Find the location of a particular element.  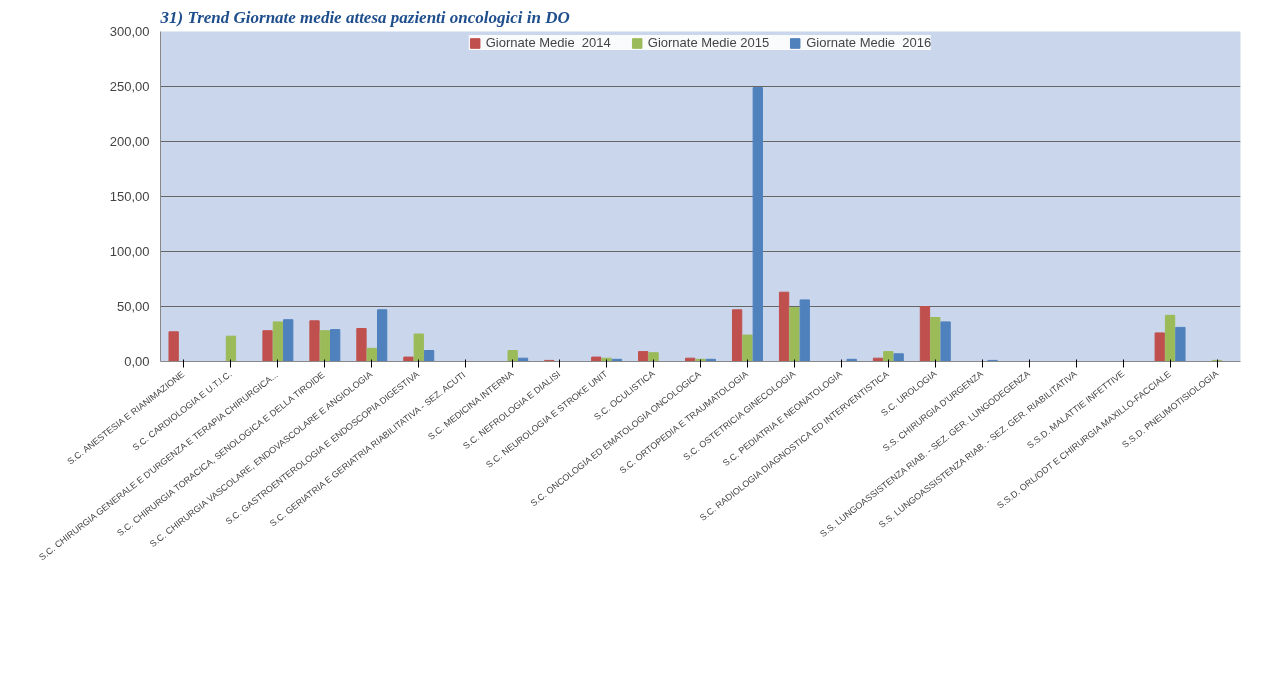

y-tick-label: 300,00 is located at coordinates (129, 31).